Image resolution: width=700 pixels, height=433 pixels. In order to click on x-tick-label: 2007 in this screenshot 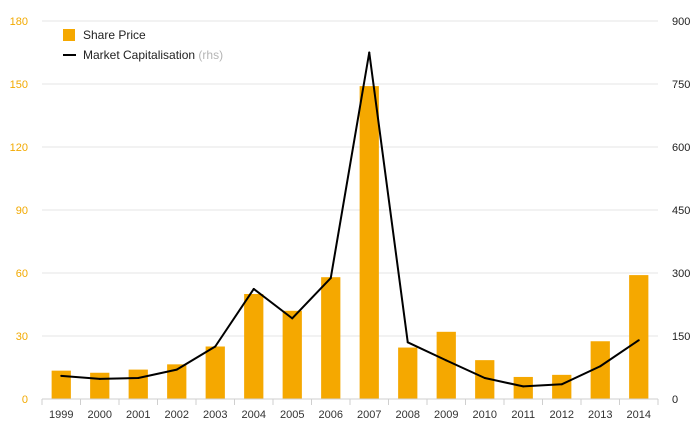, I will do `click(369, 415)`.